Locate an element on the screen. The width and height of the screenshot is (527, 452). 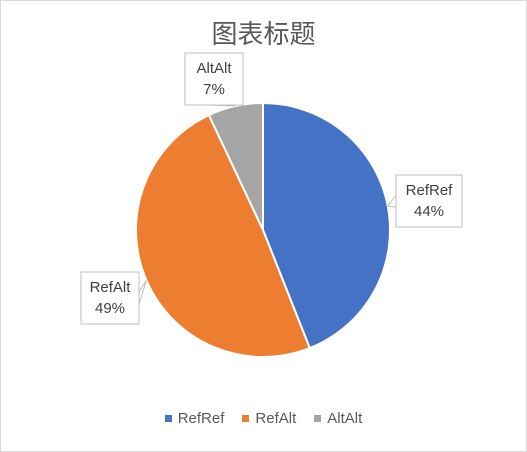
legend-swatch-refalt is located at coordinates (246, 418).